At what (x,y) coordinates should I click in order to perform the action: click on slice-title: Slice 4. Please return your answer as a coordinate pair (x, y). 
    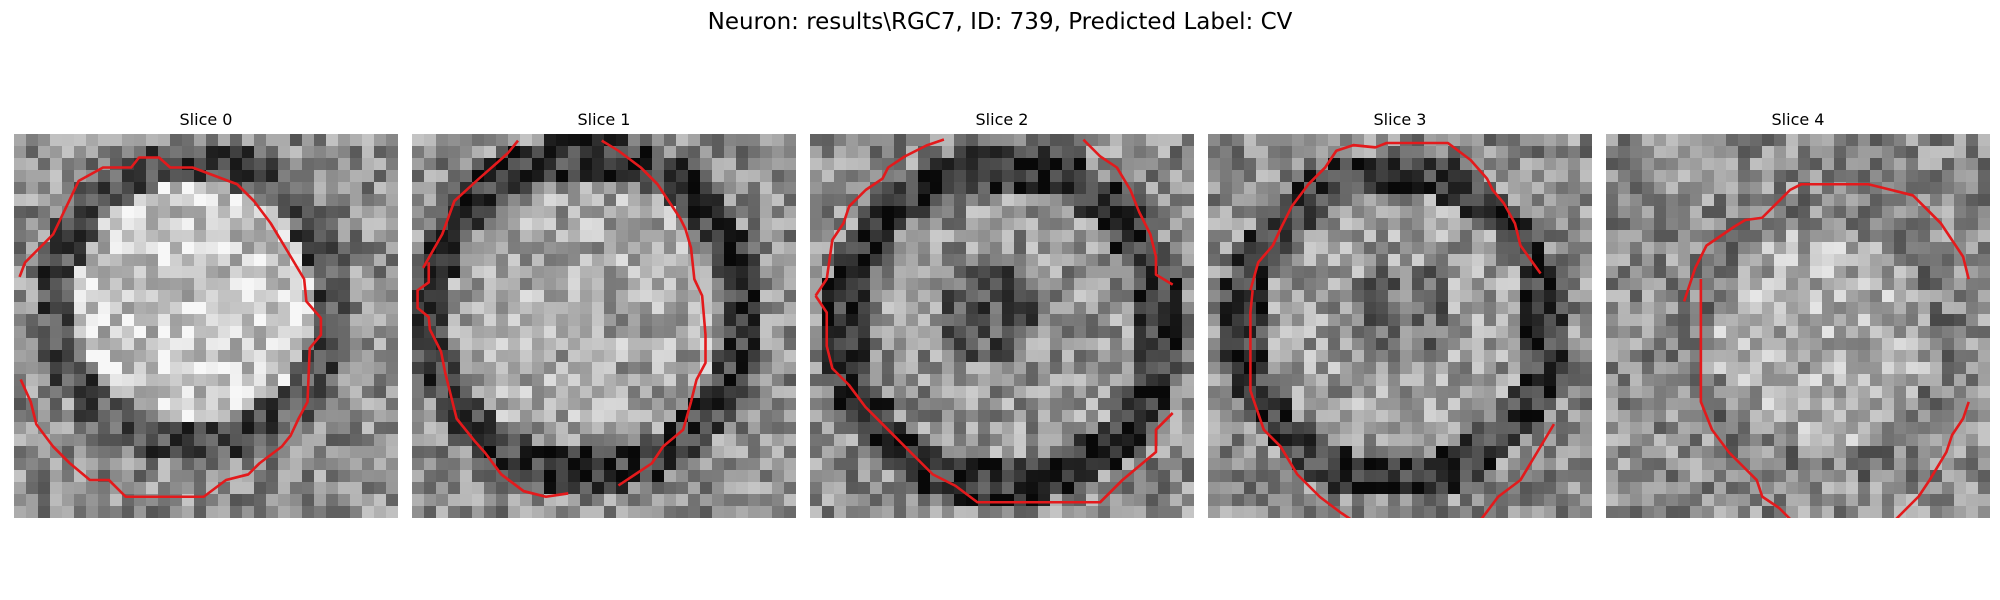
    Looking at the image, I should click on (1798, 119).